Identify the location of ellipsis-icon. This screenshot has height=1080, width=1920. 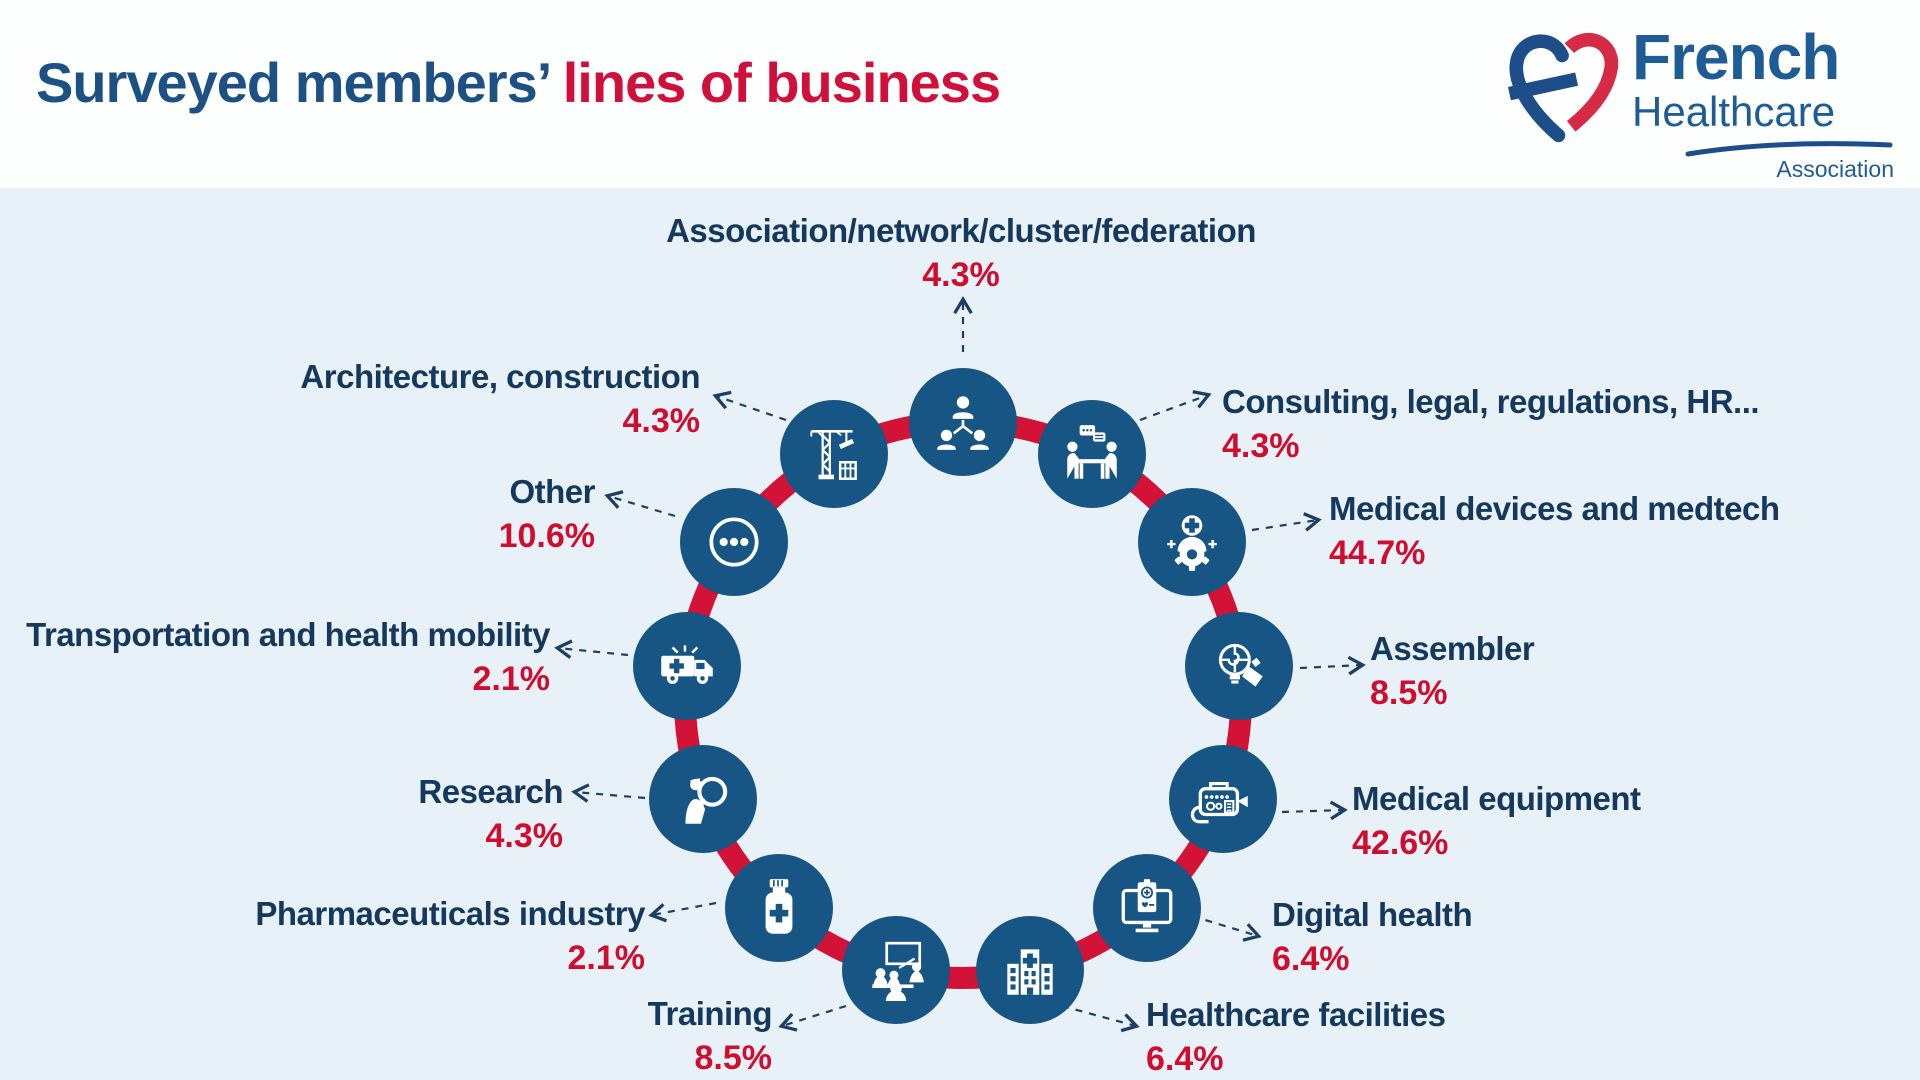
(734, 542).